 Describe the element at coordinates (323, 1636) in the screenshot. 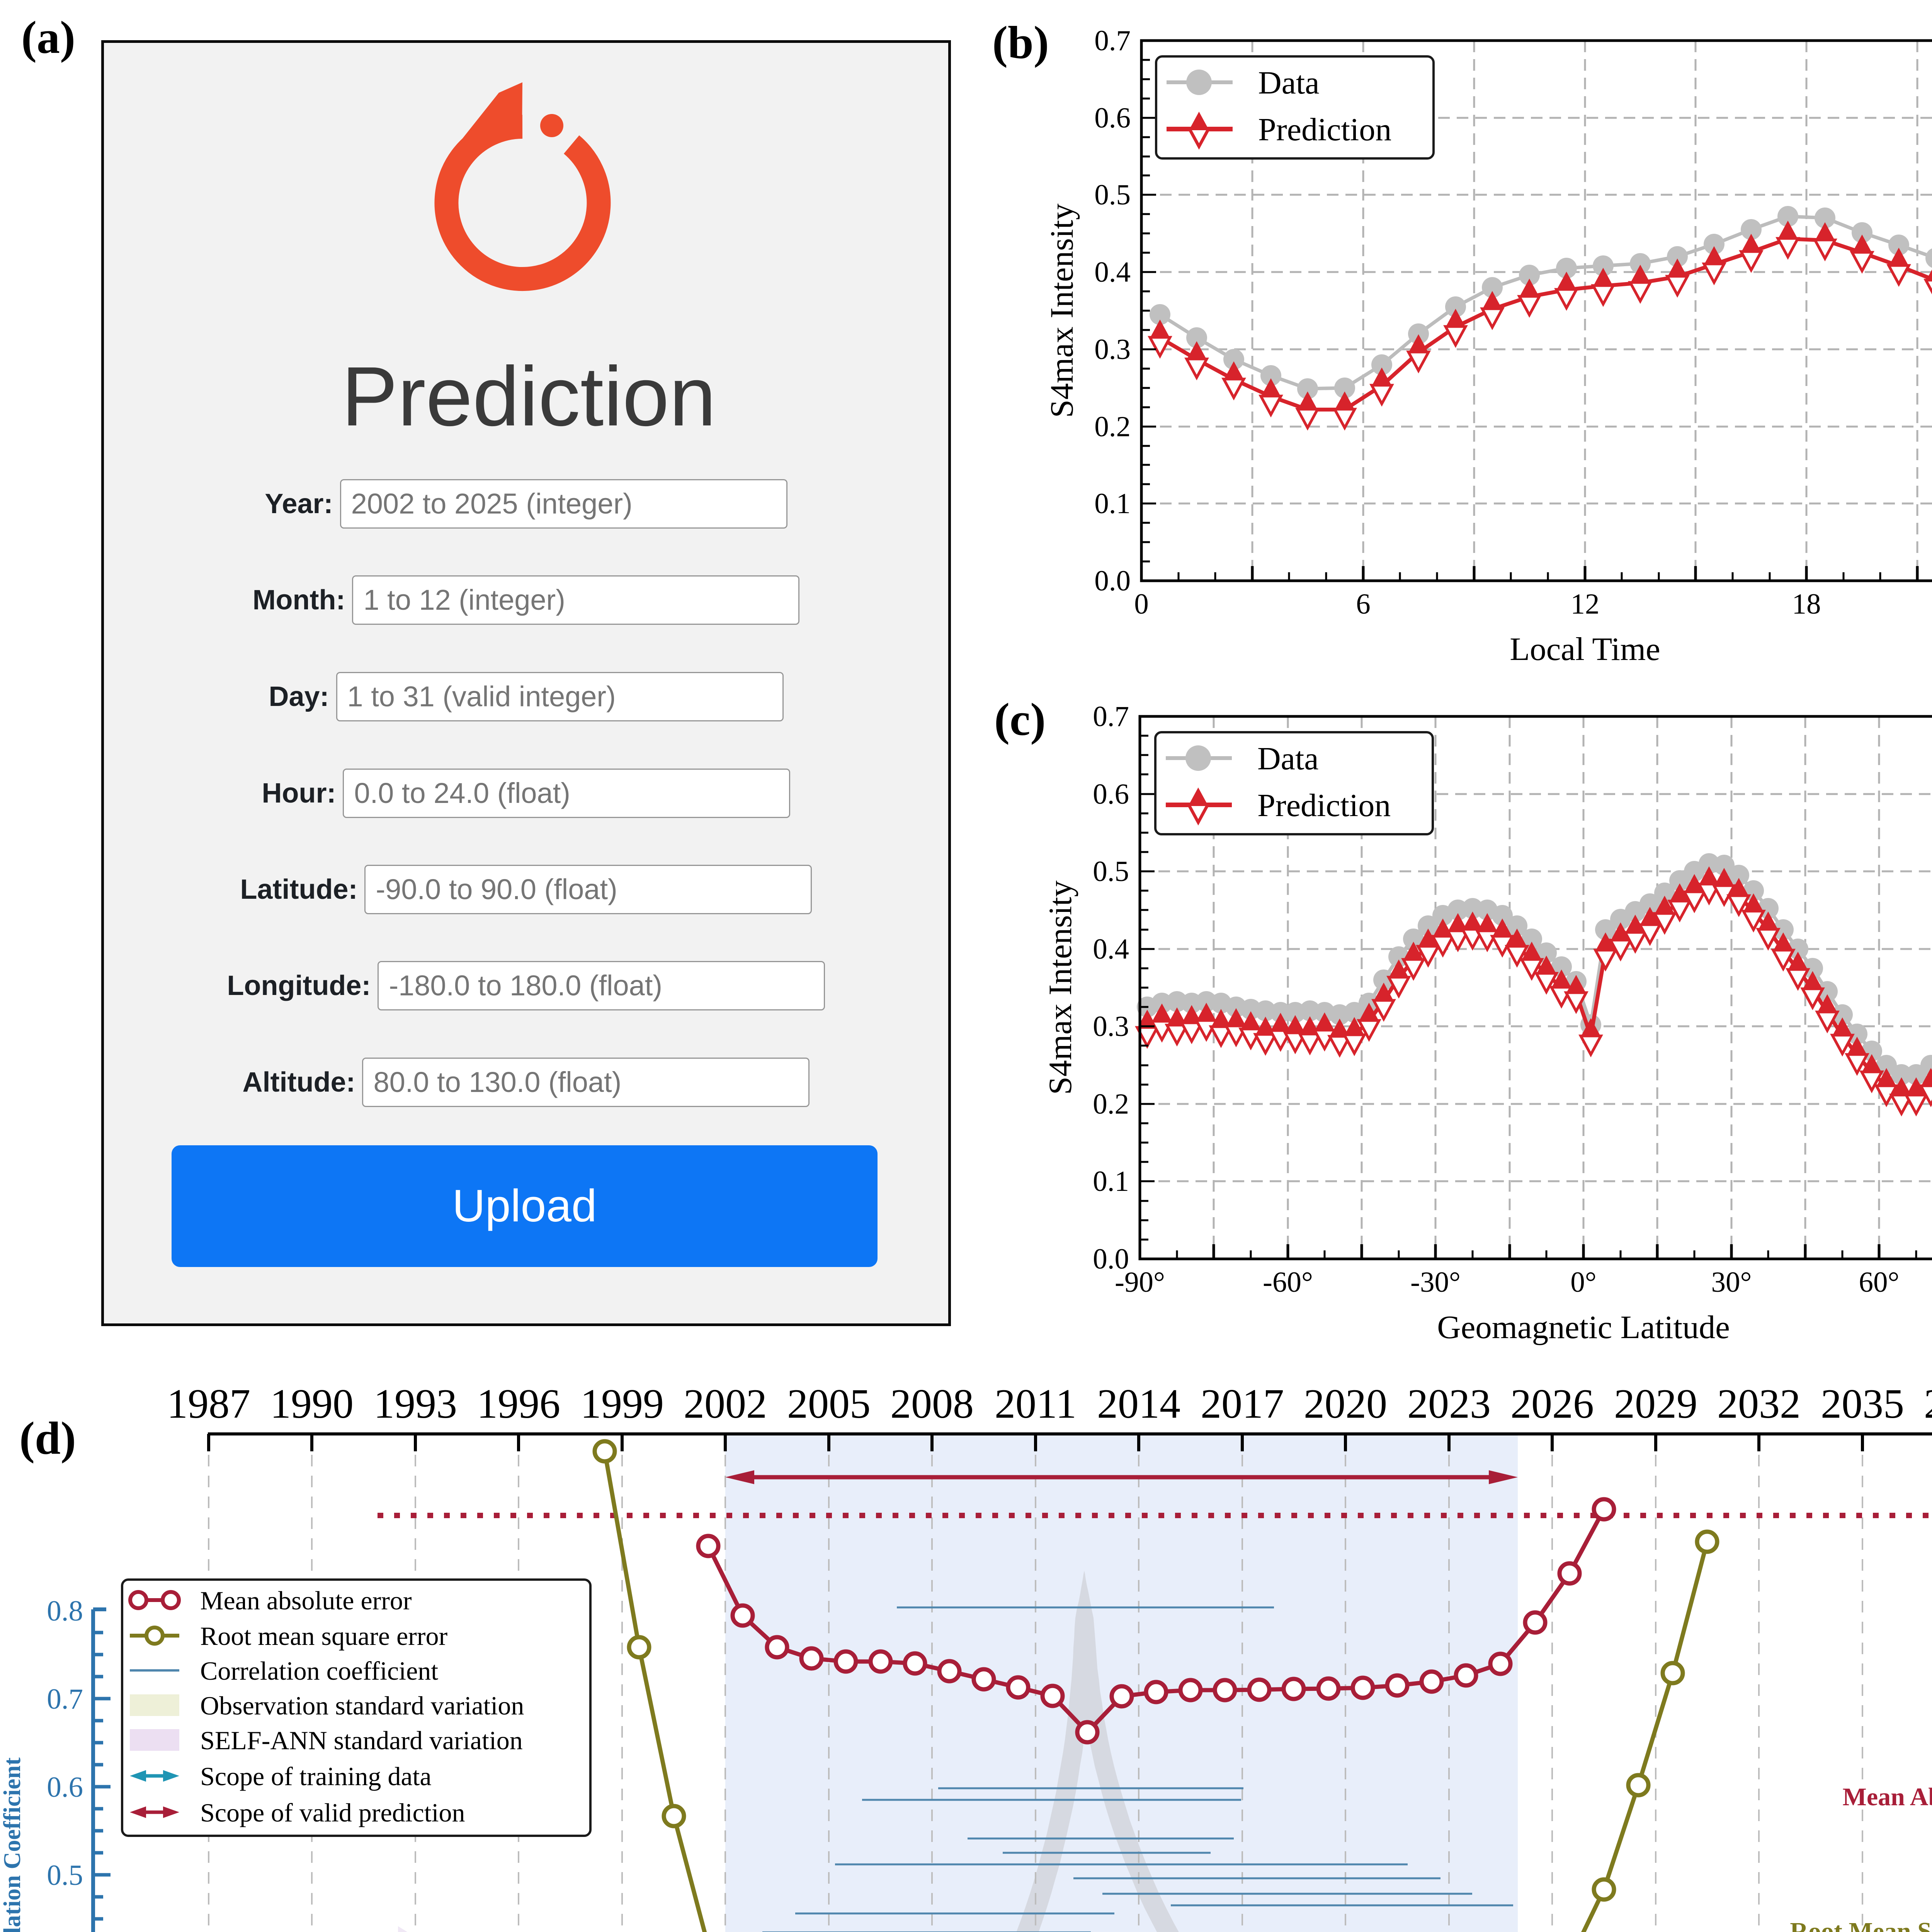

I see `svg-text: Root mean square error` at that location.